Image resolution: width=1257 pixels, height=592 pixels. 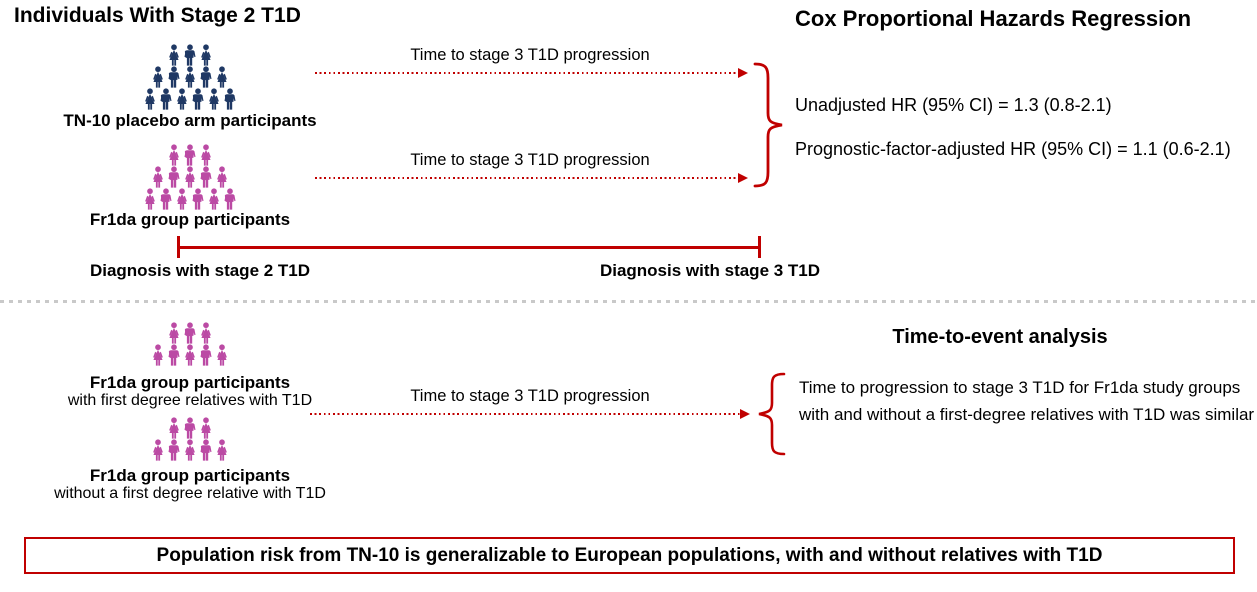 I want to click on timeline-tick-start, so click(x=178, y=247).